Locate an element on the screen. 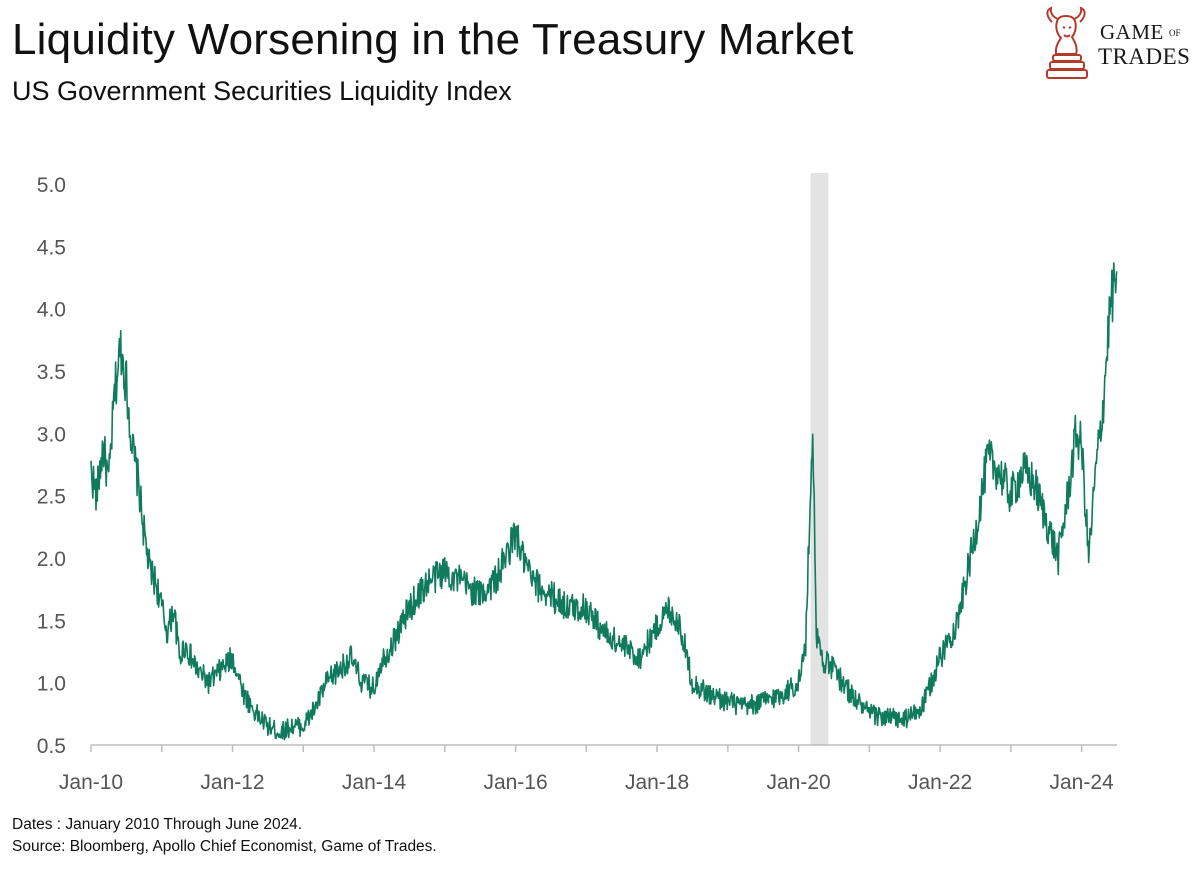 Image resolution: width=1200 pixels, height=872 pixels. x-tick-label: Jan-12 is located at coordinates (232, 782).